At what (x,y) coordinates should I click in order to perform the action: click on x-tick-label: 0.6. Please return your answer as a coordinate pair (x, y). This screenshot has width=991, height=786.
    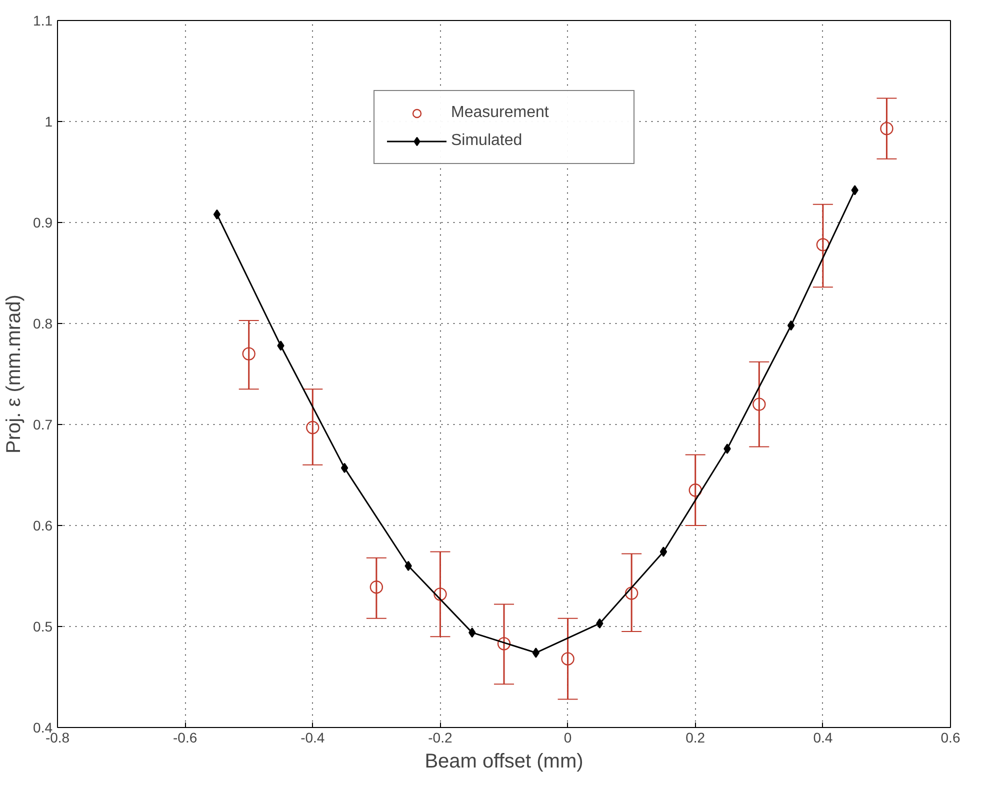
    Looking at the image, I should click on (950, 738).